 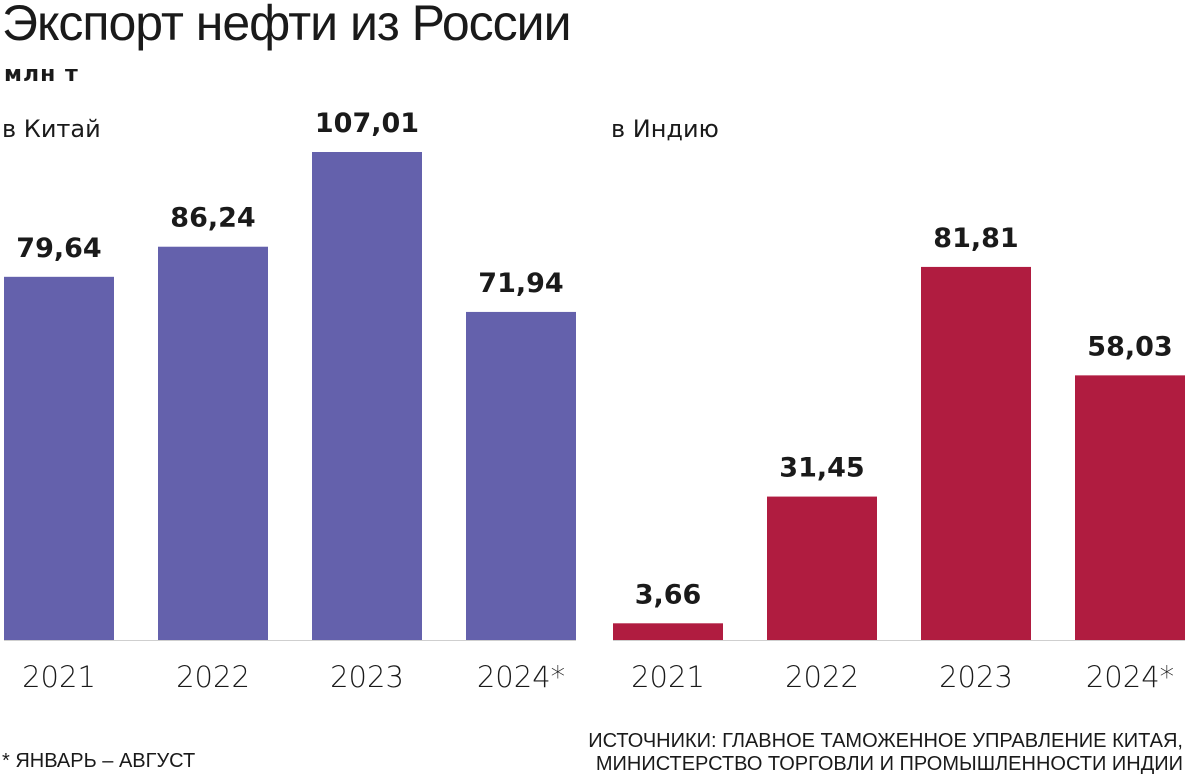 What do you see at coordinates (41, 74) in the screenshot?
I see `unit-label: млн т` at bounding box center [41, 74].